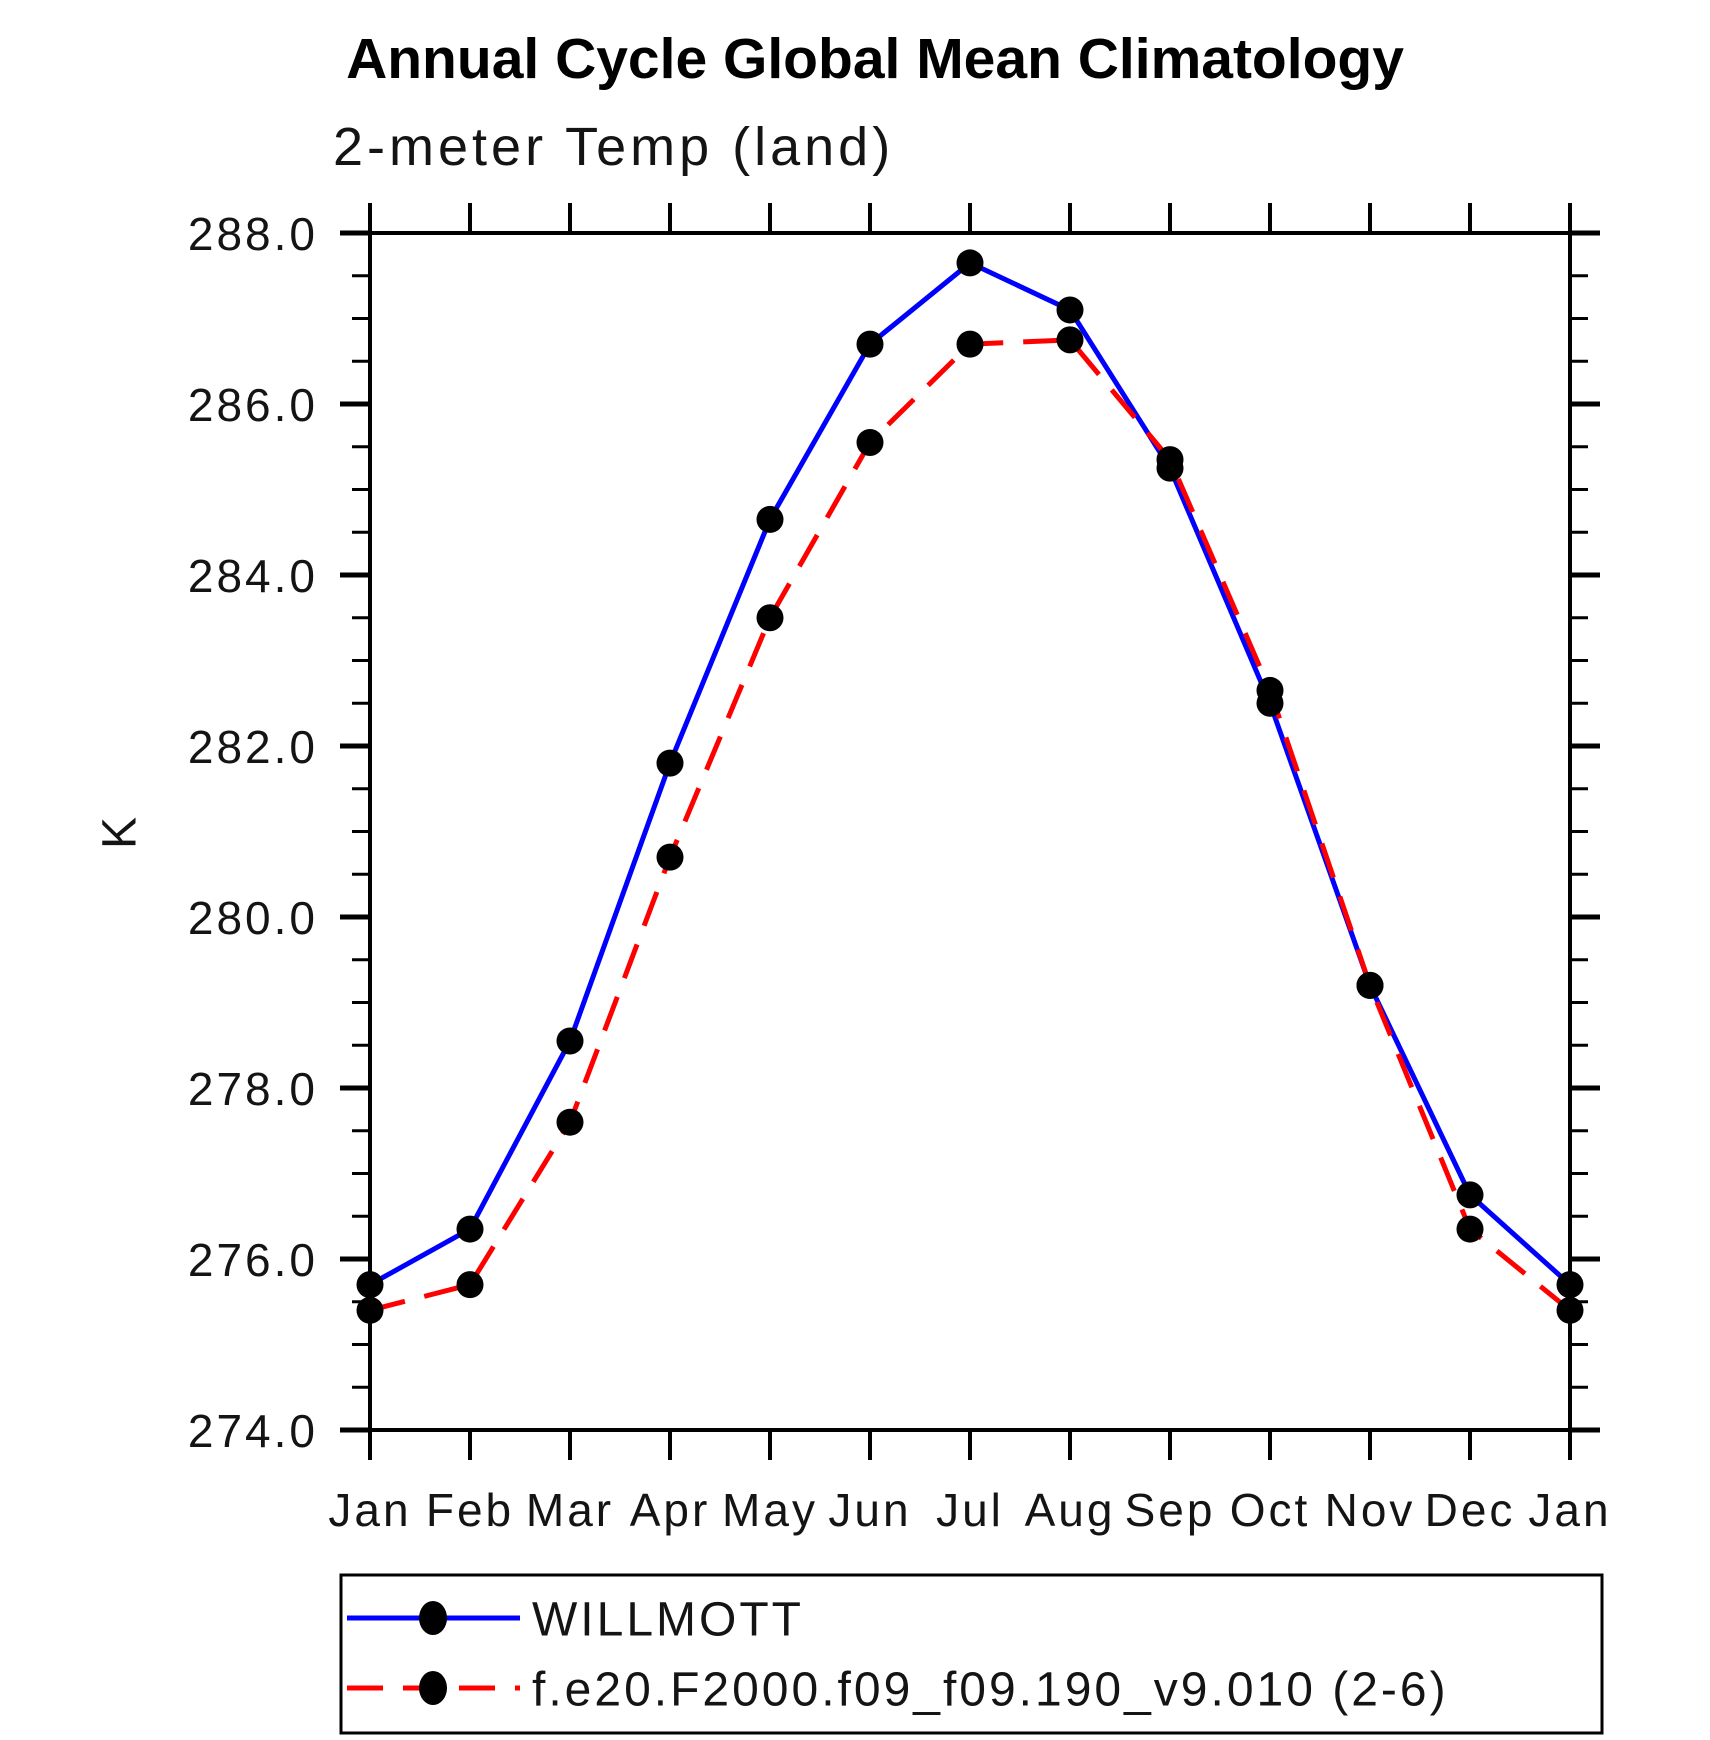 The image size is (1710, 1740). What do you see at coordinates (668, 1620) in the screenshot?
I see `legend-label-0: WILLMOTT` at bounding box center [668, 1620].